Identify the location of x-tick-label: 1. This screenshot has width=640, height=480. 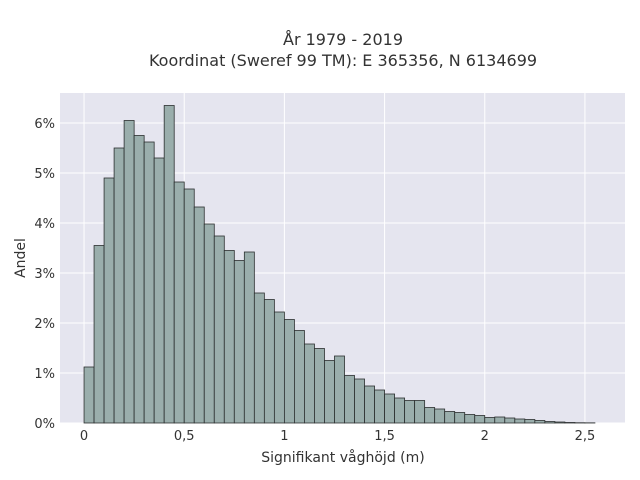
(284, 436).